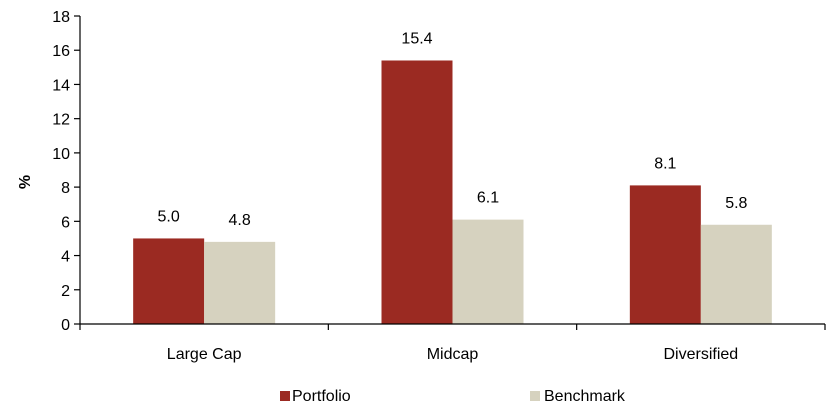 Image resolution: width=830 pixels, height=408 pixels. I want to click on data-label: 5.8, so click(736, 203).